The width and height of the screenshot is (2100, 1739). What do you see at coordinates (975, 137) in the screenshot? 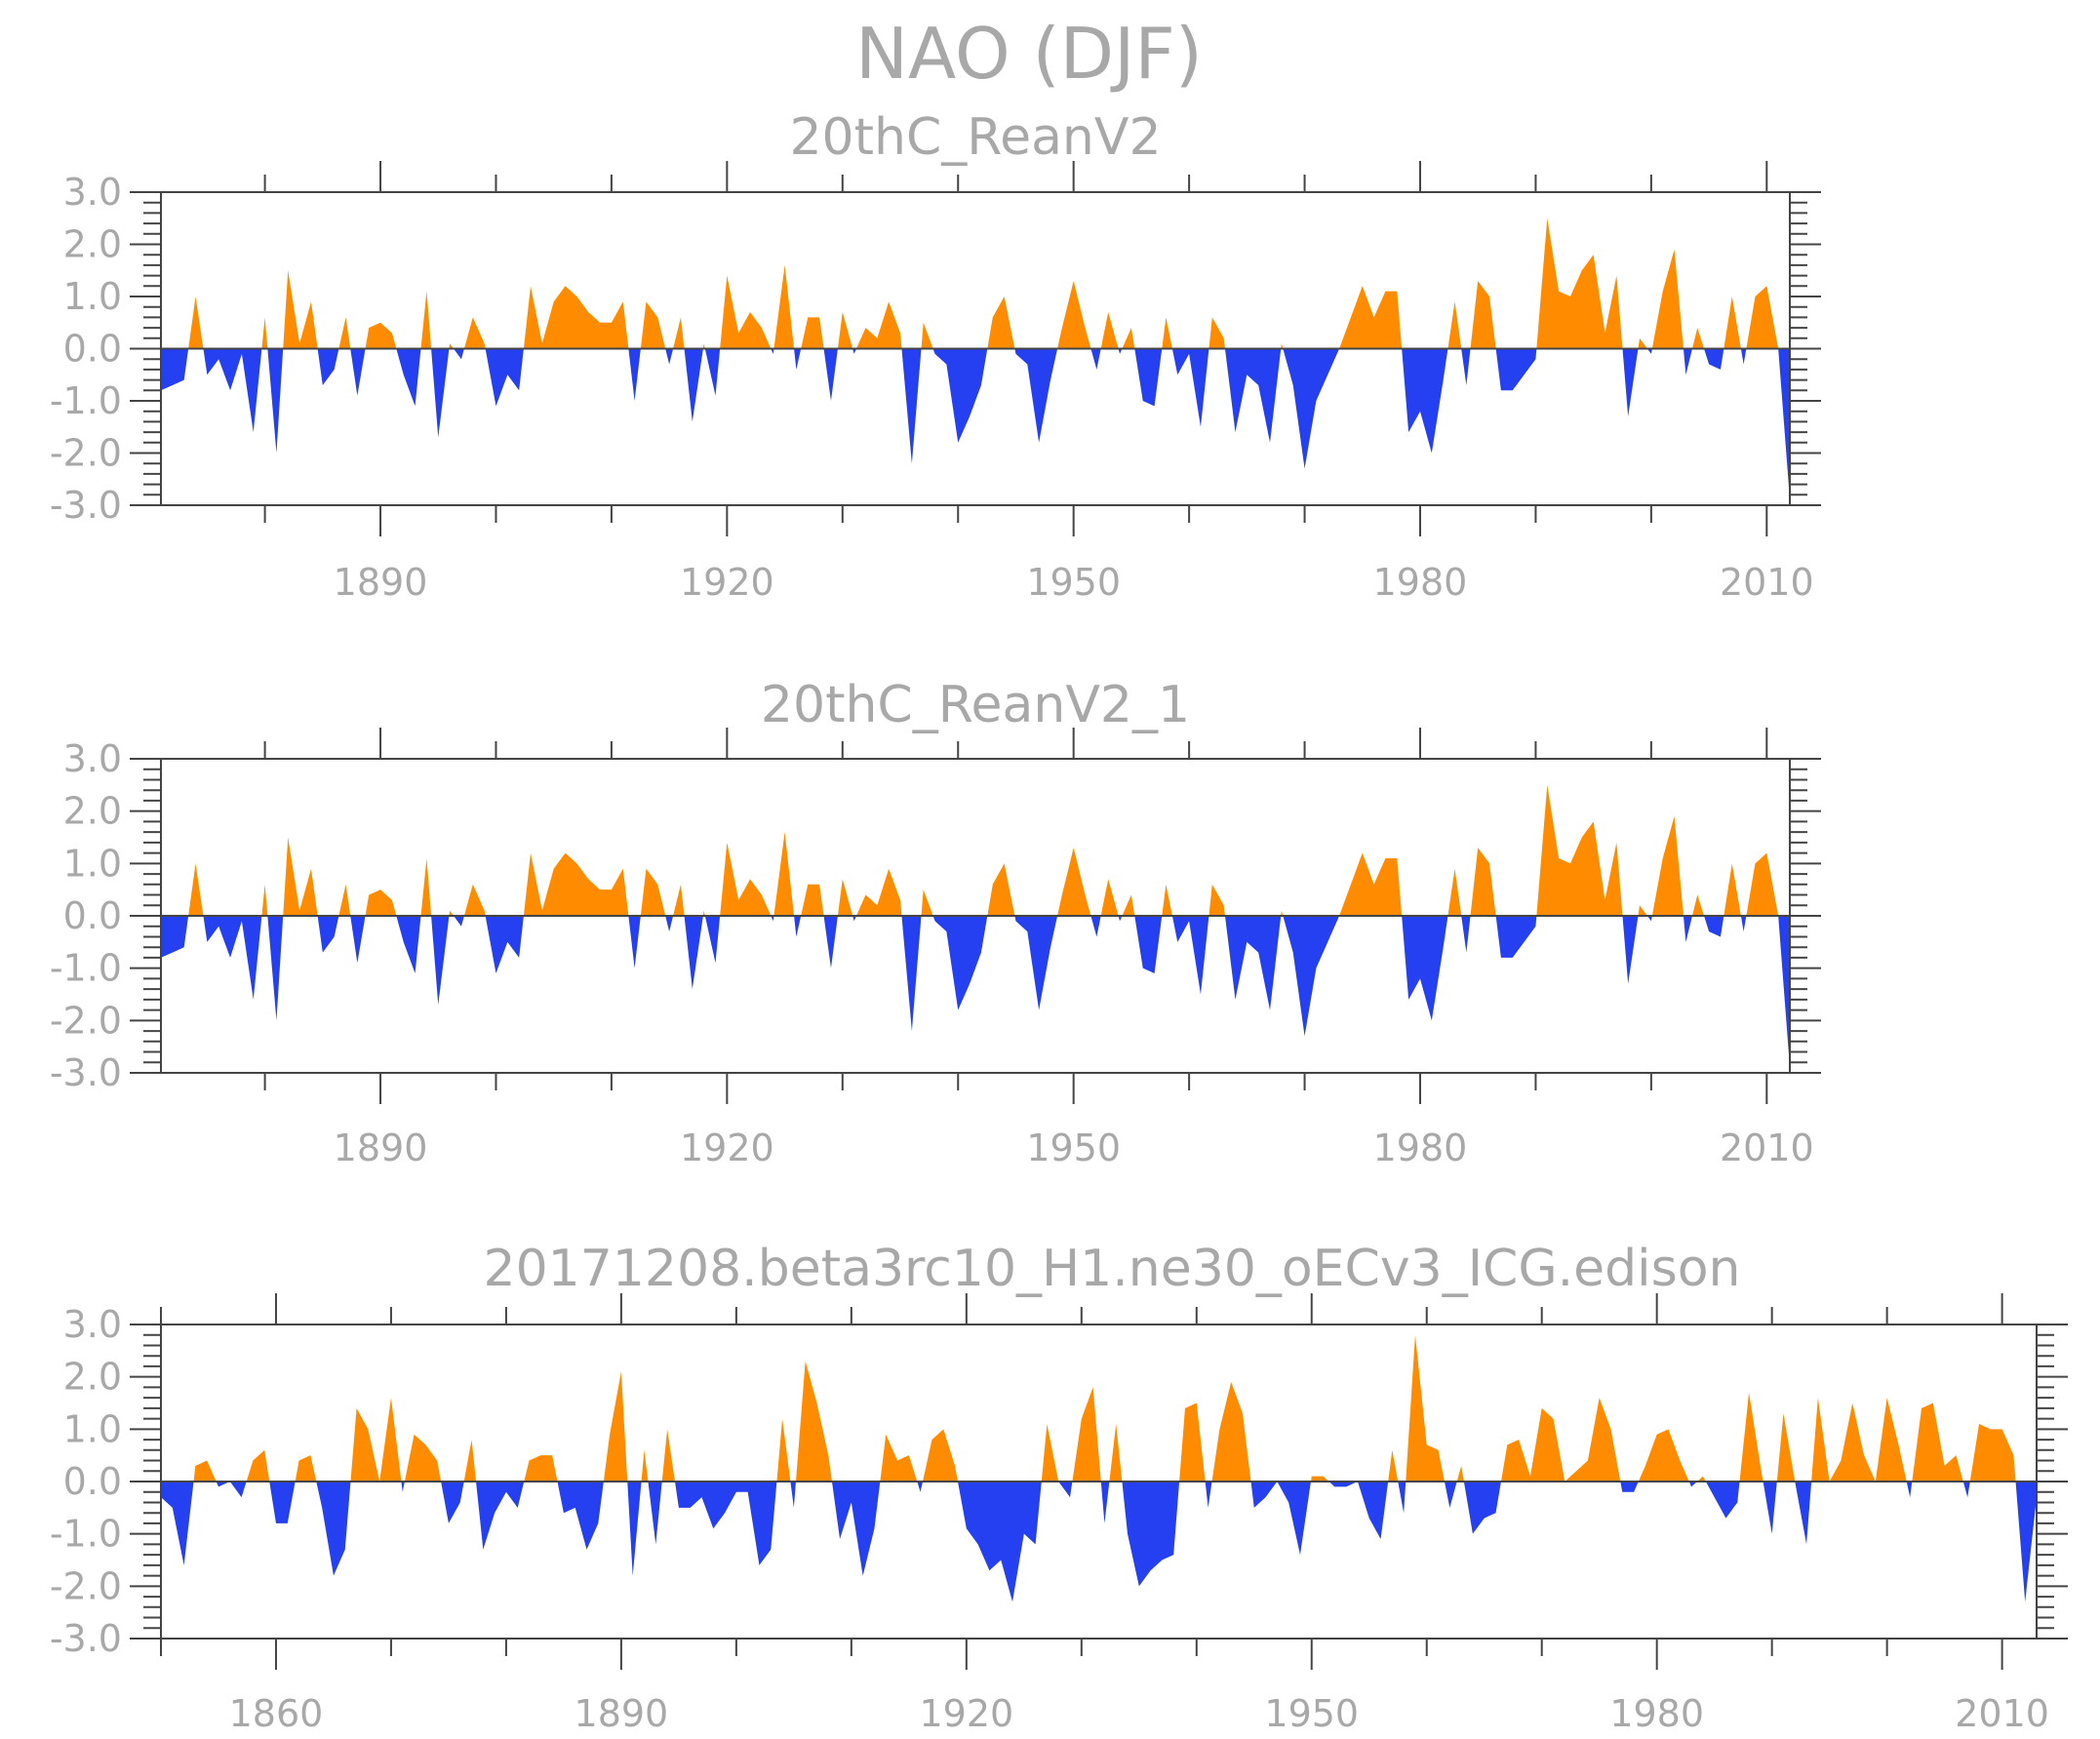
I see `panel-title: 20thC_ReanV2` at bounding box center [975, 137].